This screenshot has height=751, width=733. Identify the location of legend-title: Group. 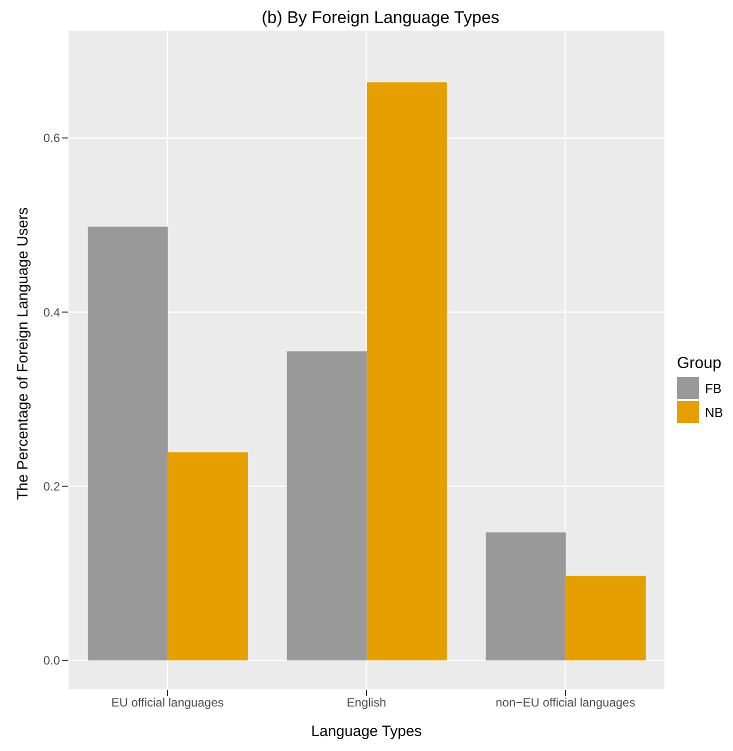
(699, 364).